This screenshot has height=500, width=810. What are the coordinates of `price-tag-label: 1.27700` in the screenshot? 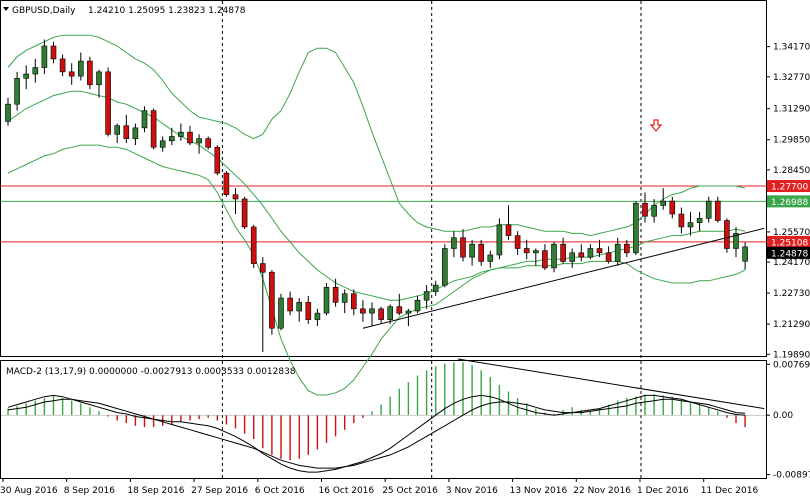 It's located at (789, 188).